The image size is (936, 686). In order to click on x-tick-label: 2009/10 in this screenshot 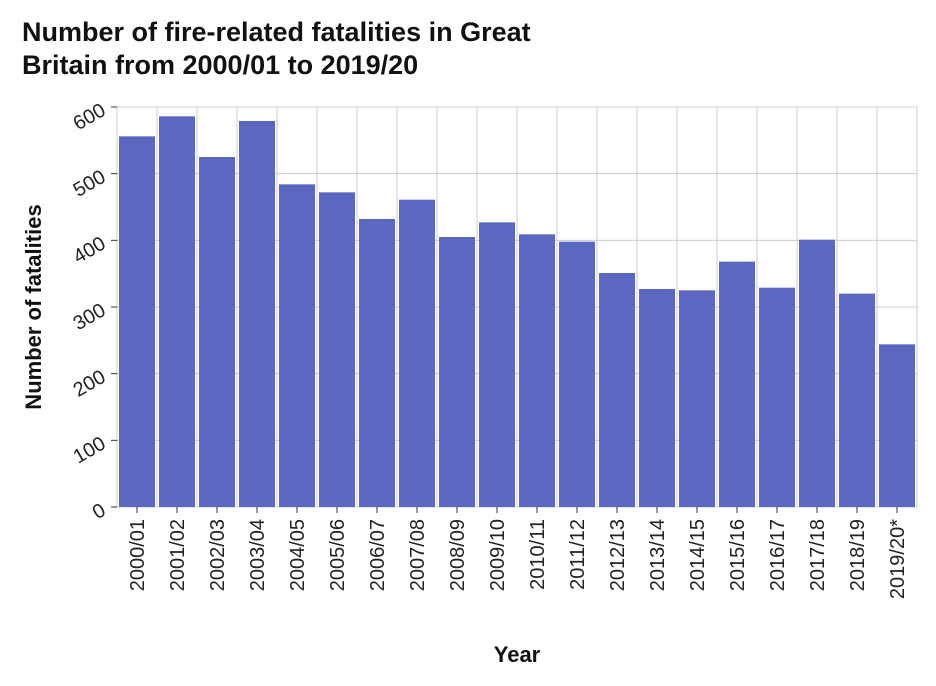, I will do `click(498, 555)`.